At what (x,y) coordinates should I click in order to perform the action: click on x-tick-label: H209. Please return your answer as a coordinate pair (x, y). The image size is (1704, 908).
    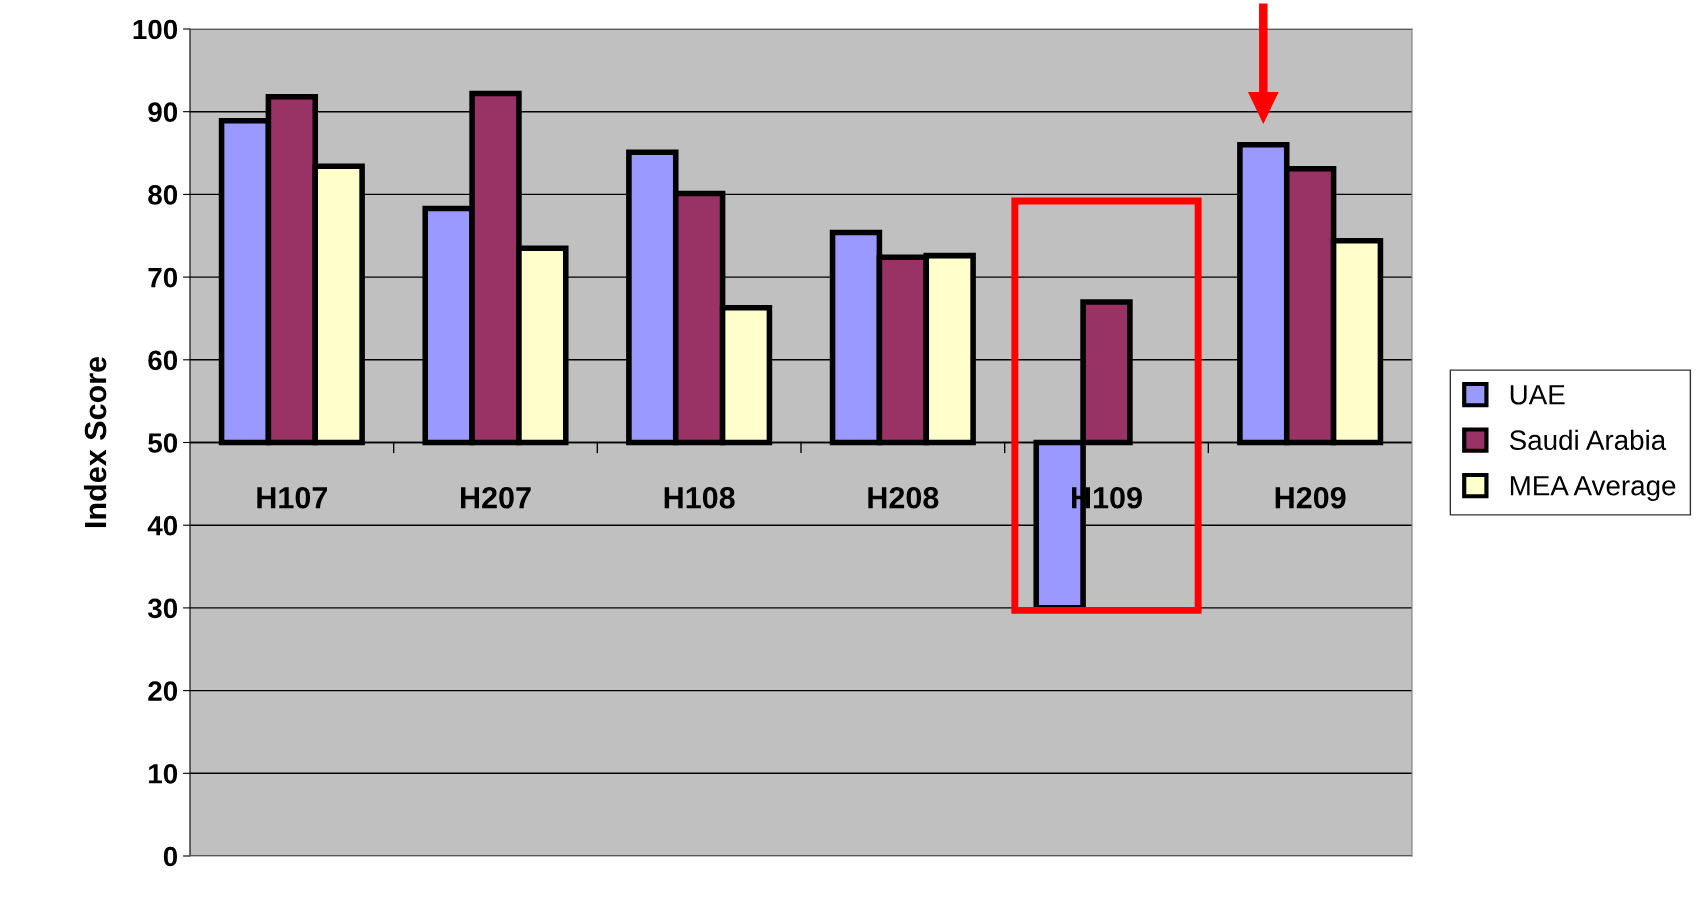
    Looking at the image, I should click on (1310, 497).